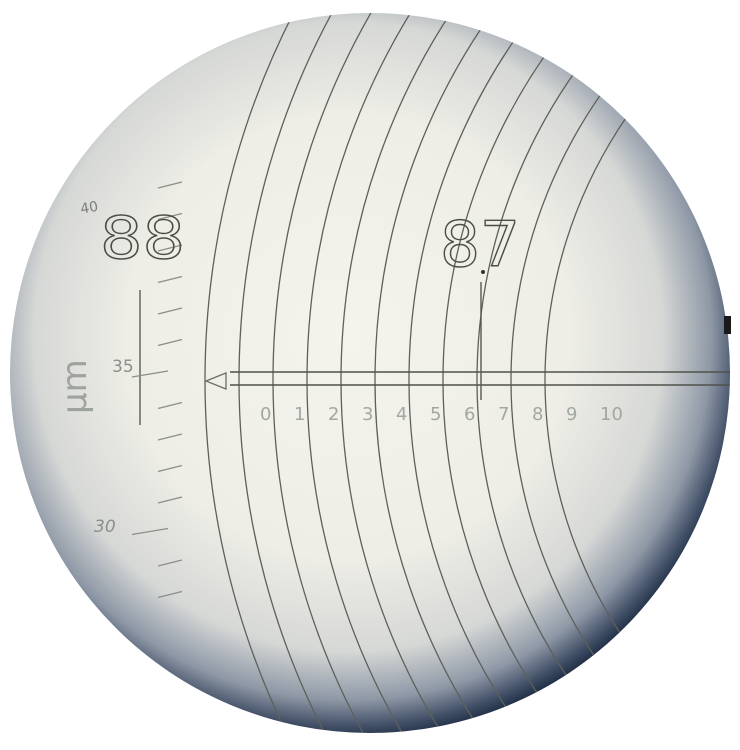 The height and width of the screenshot is (750, 740). What do you see at coordinates (215, 381) in the screenshot?
I see `pointer-marker` at bounding box center [215, 381].